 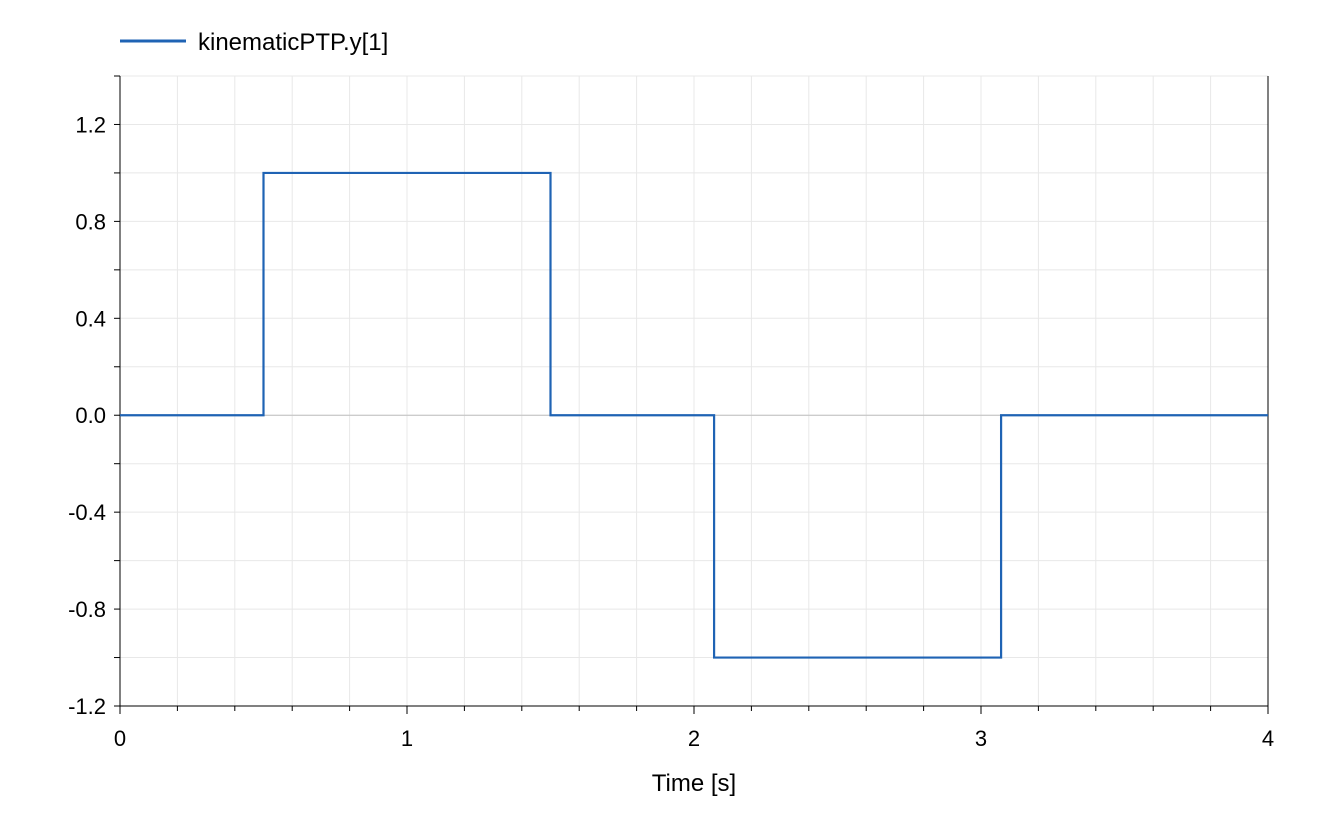 What do you see at coordinates (90, 415) in the screenshot?
I see `y-tick-label: 0.0` at bounding box center [90, 415].